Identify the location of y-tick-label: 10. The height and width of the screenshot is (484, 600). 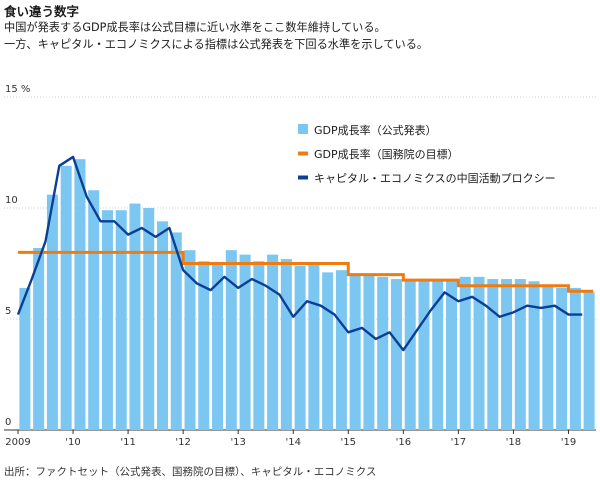
(11, 200).